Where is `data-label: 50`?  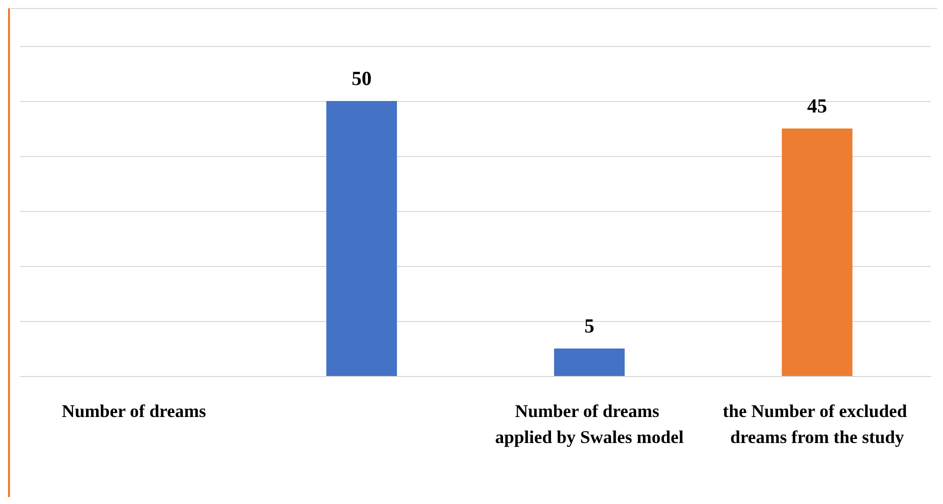
data-label: 50 is located at coordinates (362, 79).